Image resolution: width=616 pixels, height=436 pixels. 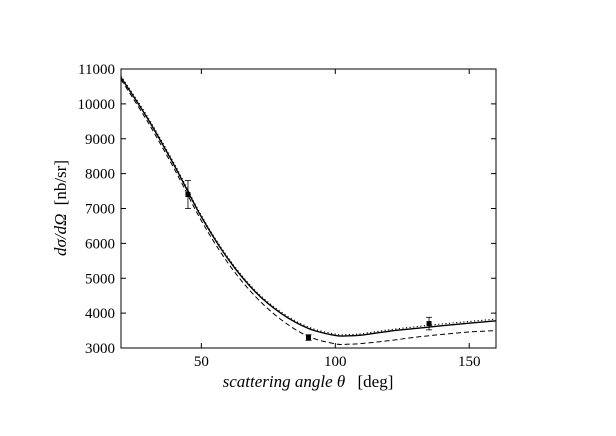 What do you see at coordinates (100, 175) in the screenshot?
I see `y-tick-label: 8000` at bounding box center [100, 175].